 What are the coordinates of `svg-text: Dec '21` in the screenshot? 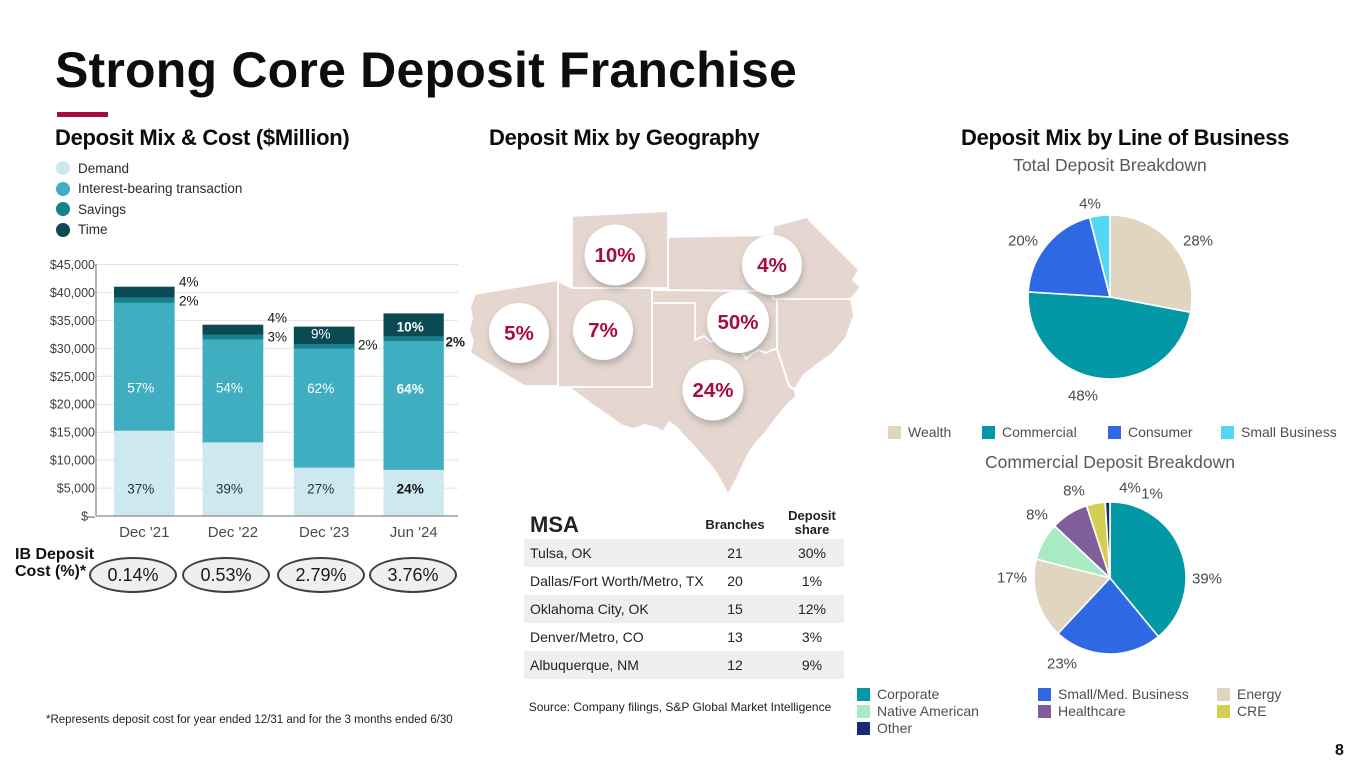 It's located at (144, 532).